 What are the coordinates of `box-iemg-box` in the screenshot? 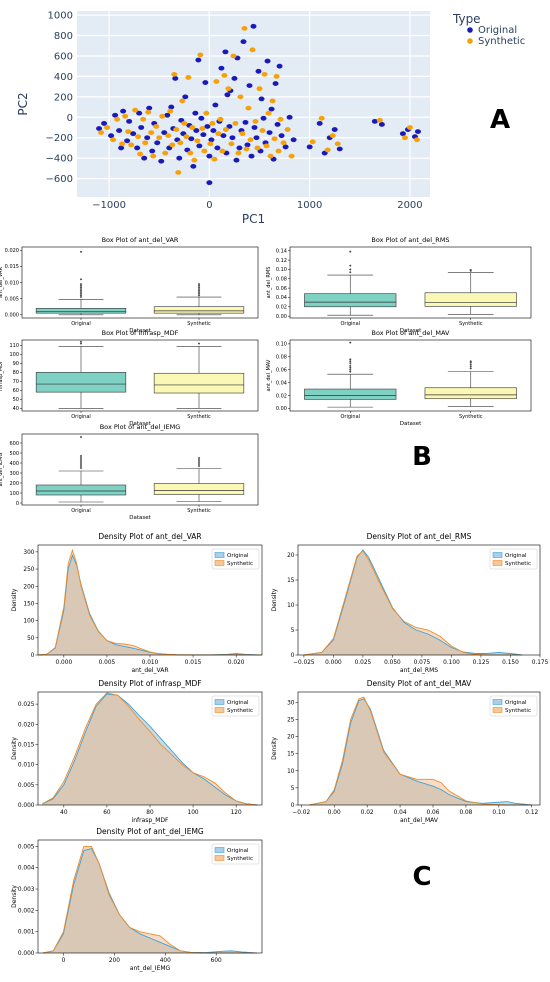 It's located at (81, 490).